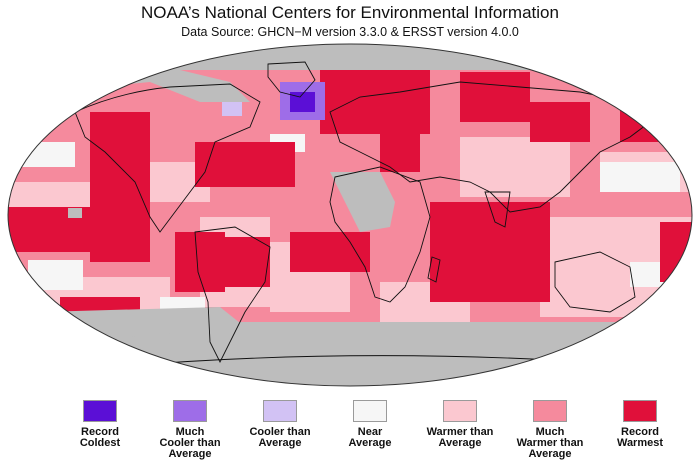  Describe the element at coordinates (370, 424) in the screenshot. I see `legend-item-near-average: Near Average` at that location.